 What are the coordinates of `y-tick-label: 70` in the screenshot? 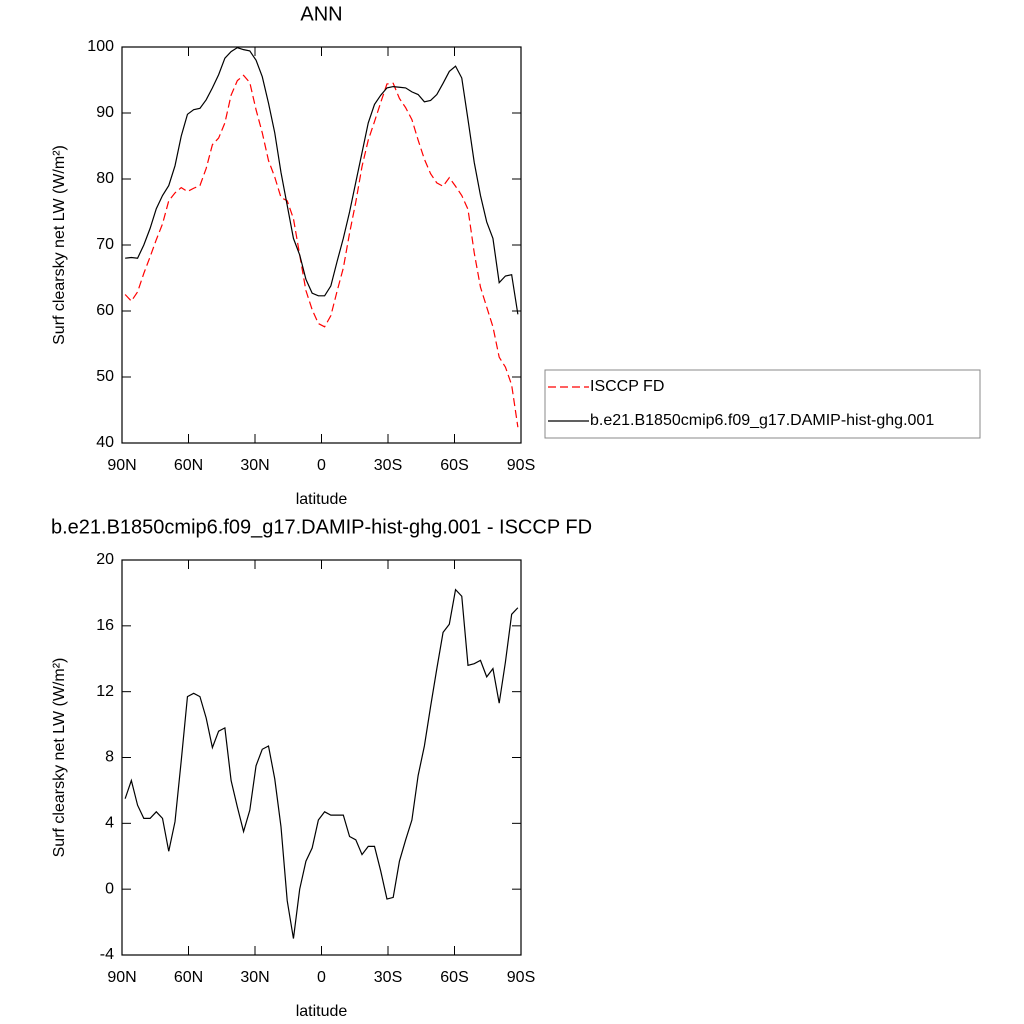 It's located at (105, 244).